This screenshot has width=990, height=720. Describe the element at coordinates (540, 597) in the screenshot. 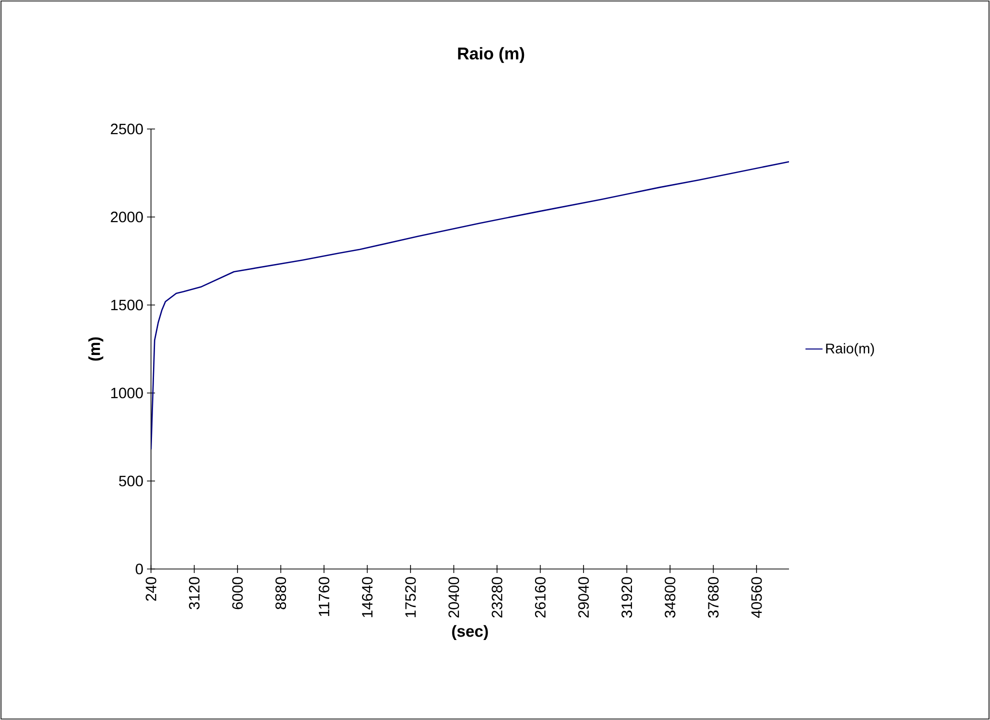

I see `x-tick-label: 26160` at that location.